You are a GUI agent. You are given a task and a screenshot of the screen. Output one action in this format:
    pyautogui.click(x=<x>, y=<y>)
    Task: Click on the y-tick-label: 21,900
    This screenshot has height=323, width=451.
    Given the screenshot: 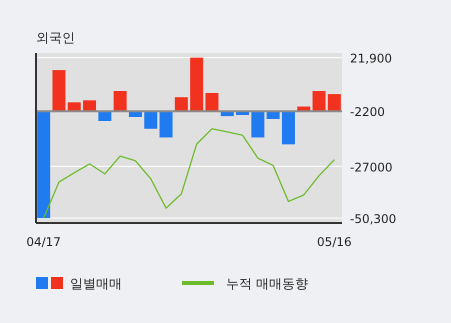 What is the action you would take?
    pyautogui.click(x=371, y=59)
    